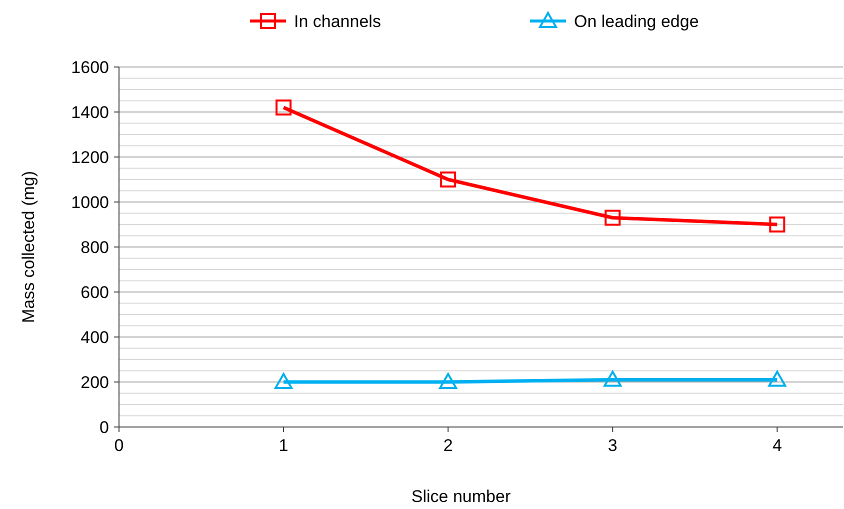  What do you see at coordinates (90, 157) in the screenshot?
I see `y-tick-label: 1200` at bounding box center [90, 157].